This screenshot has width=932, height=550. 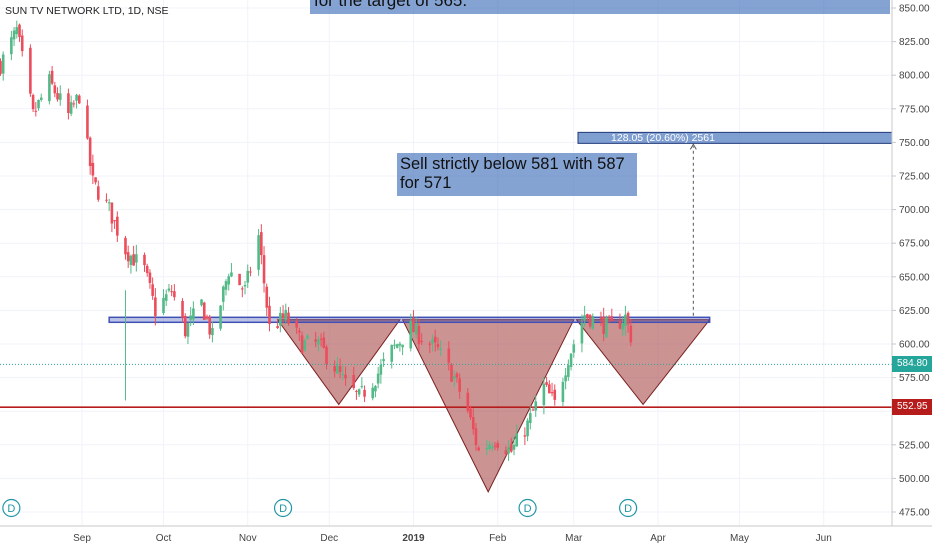 I want to click on x-tick-label: 2019, so click(x=413, y=538).